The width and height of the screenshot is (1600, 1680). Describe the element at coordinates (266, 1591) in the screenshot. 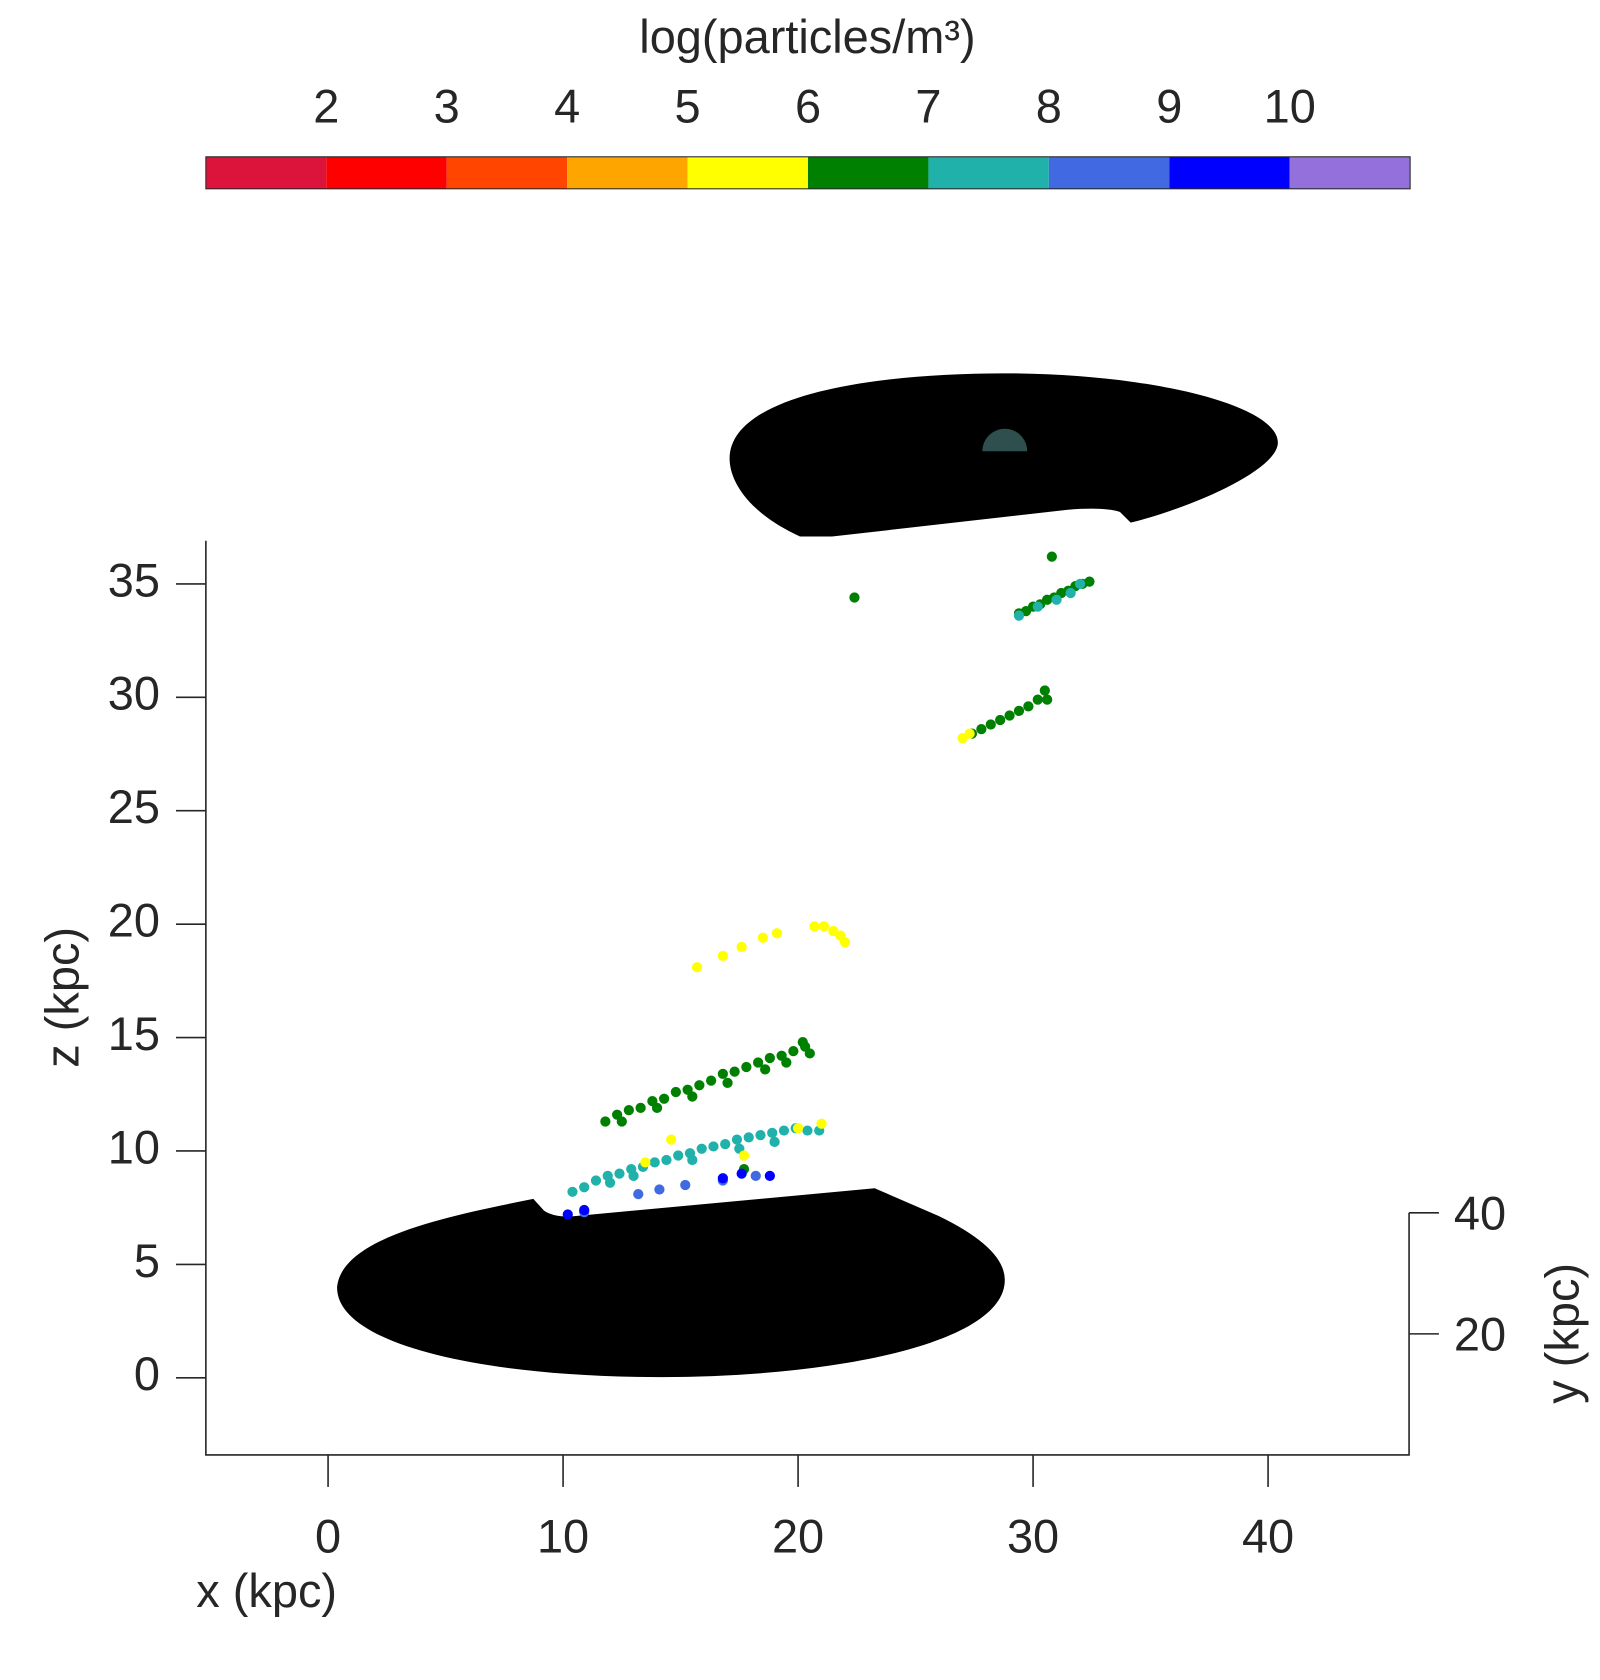

I see `x-axis-label: x (kpc)` at that location.